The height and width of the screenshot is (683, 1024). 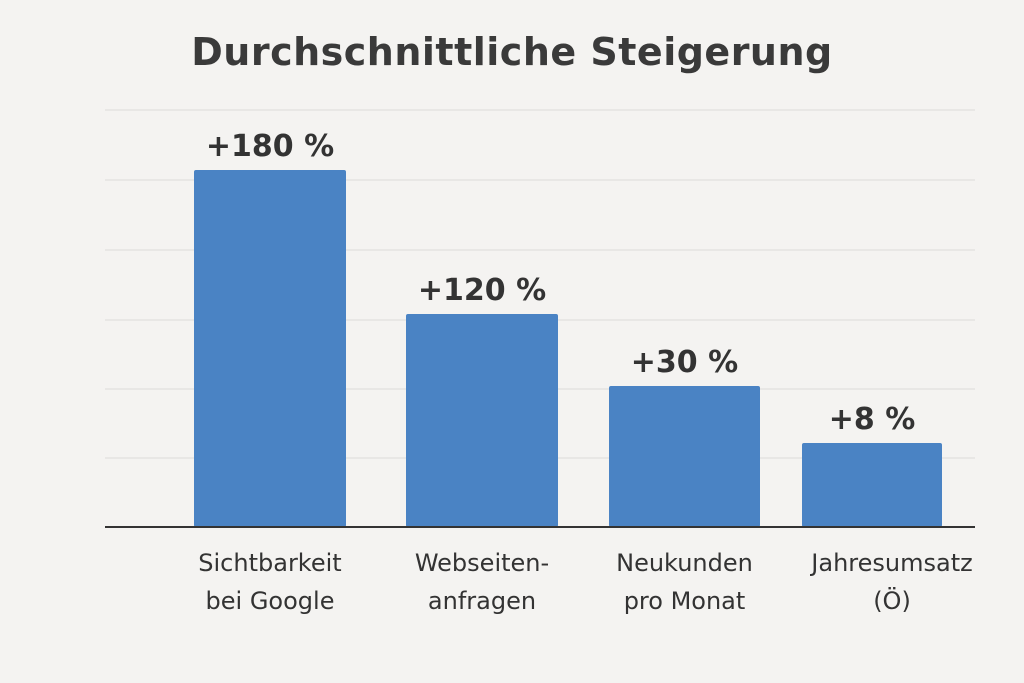 I want to click on x-tick-label: Sichtbarkeit, so click(x=269, y=563).